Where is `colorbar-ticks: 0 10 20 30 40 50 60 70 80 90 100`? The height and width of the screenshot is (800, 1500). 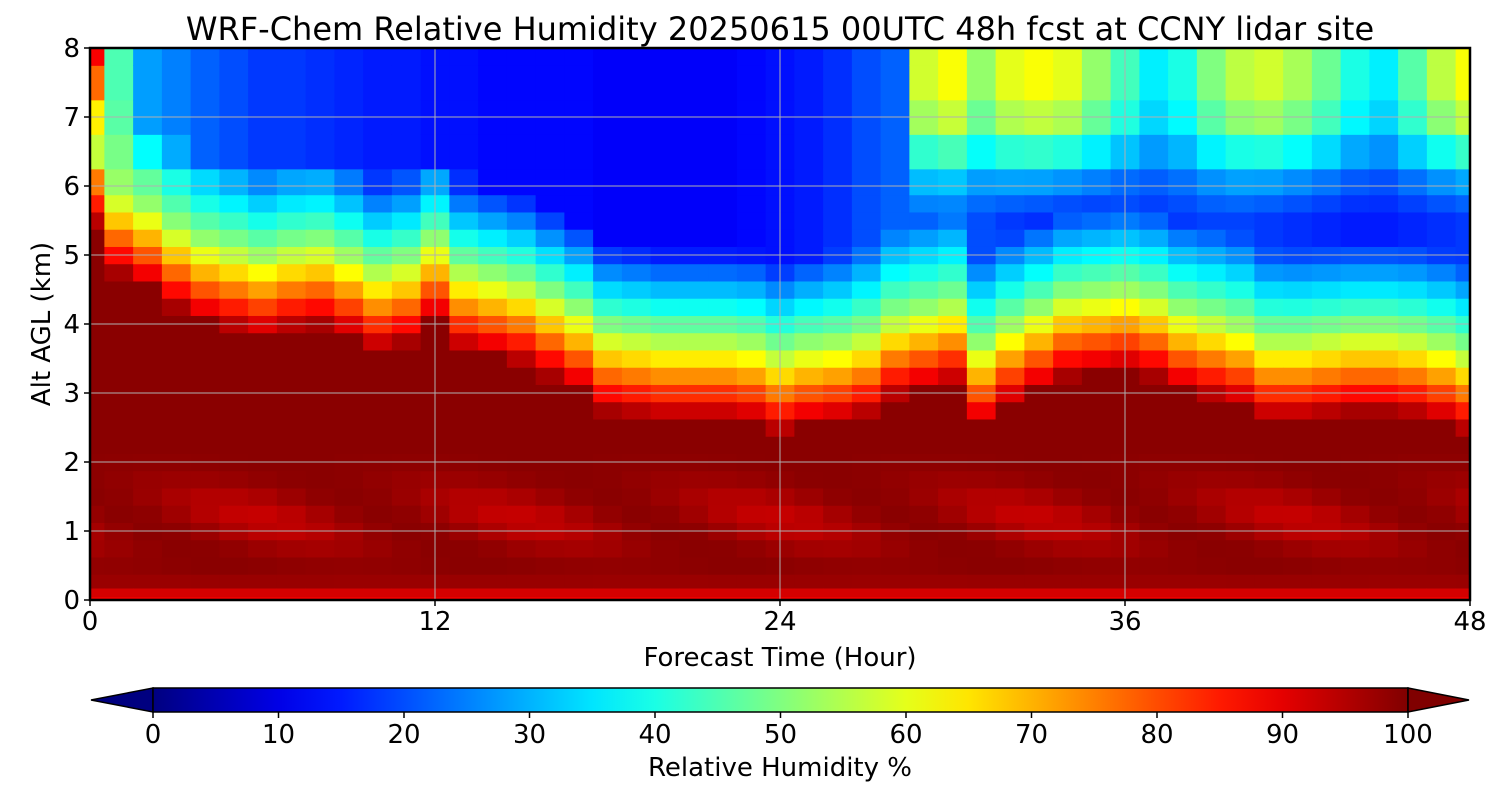 colorbar-ticks: 0 10 20 30 40 50 60 70 80 90 100 is located at coordinates (789, 731).